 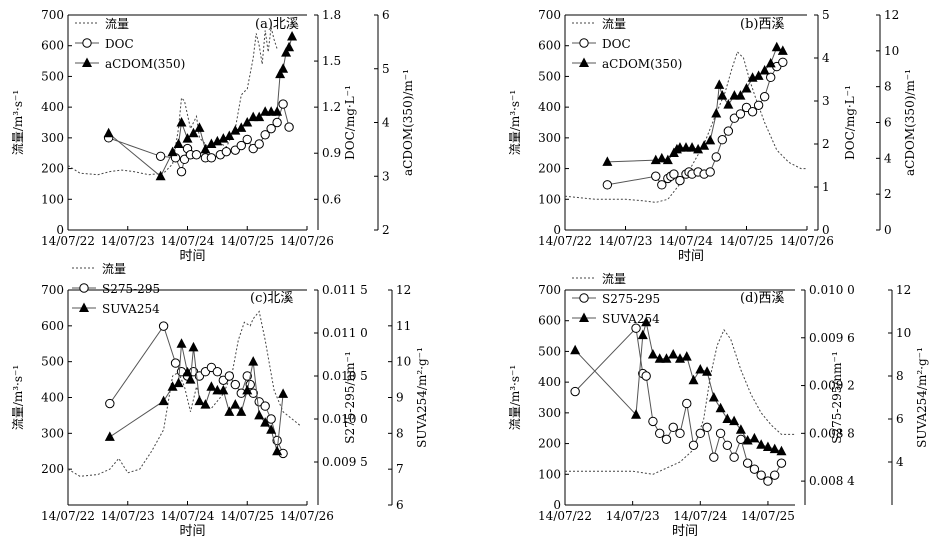 What do you see at coordinates (549, 138) in the screenshot?
I see `y-tick-label: 300` at bounding box center [549, 138].